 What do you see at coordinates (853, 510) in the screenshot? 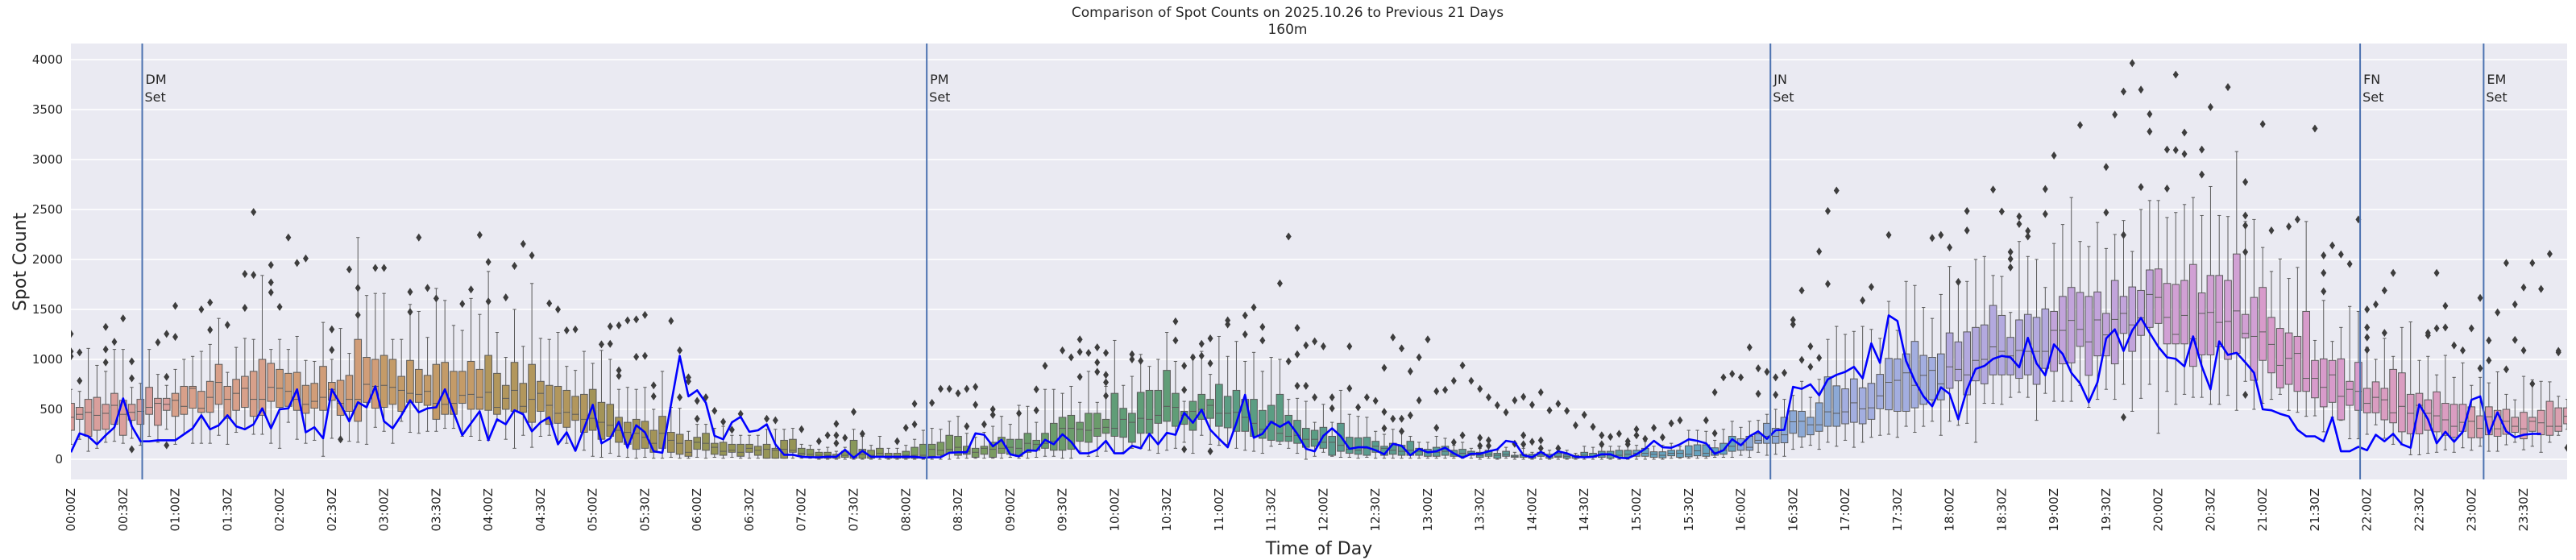
I see `x-tick-label: 07:30Z` at bounding box center [853, 510].